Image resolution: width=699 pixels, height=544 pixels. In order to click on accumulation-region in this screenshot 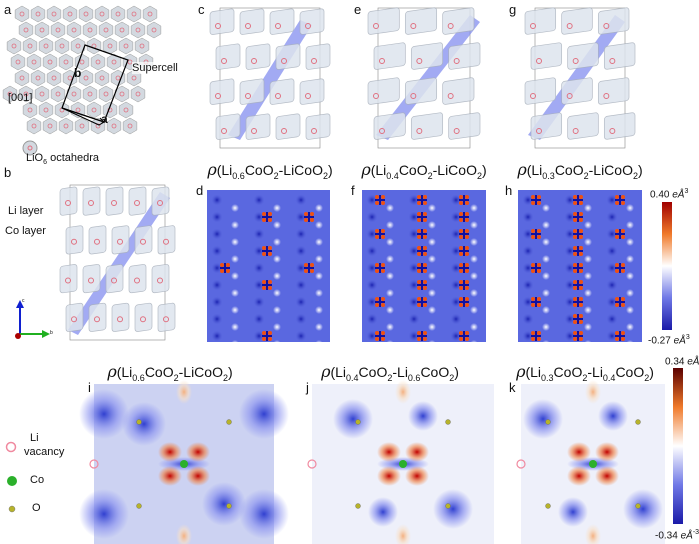, I will do `click(593, 392)`.